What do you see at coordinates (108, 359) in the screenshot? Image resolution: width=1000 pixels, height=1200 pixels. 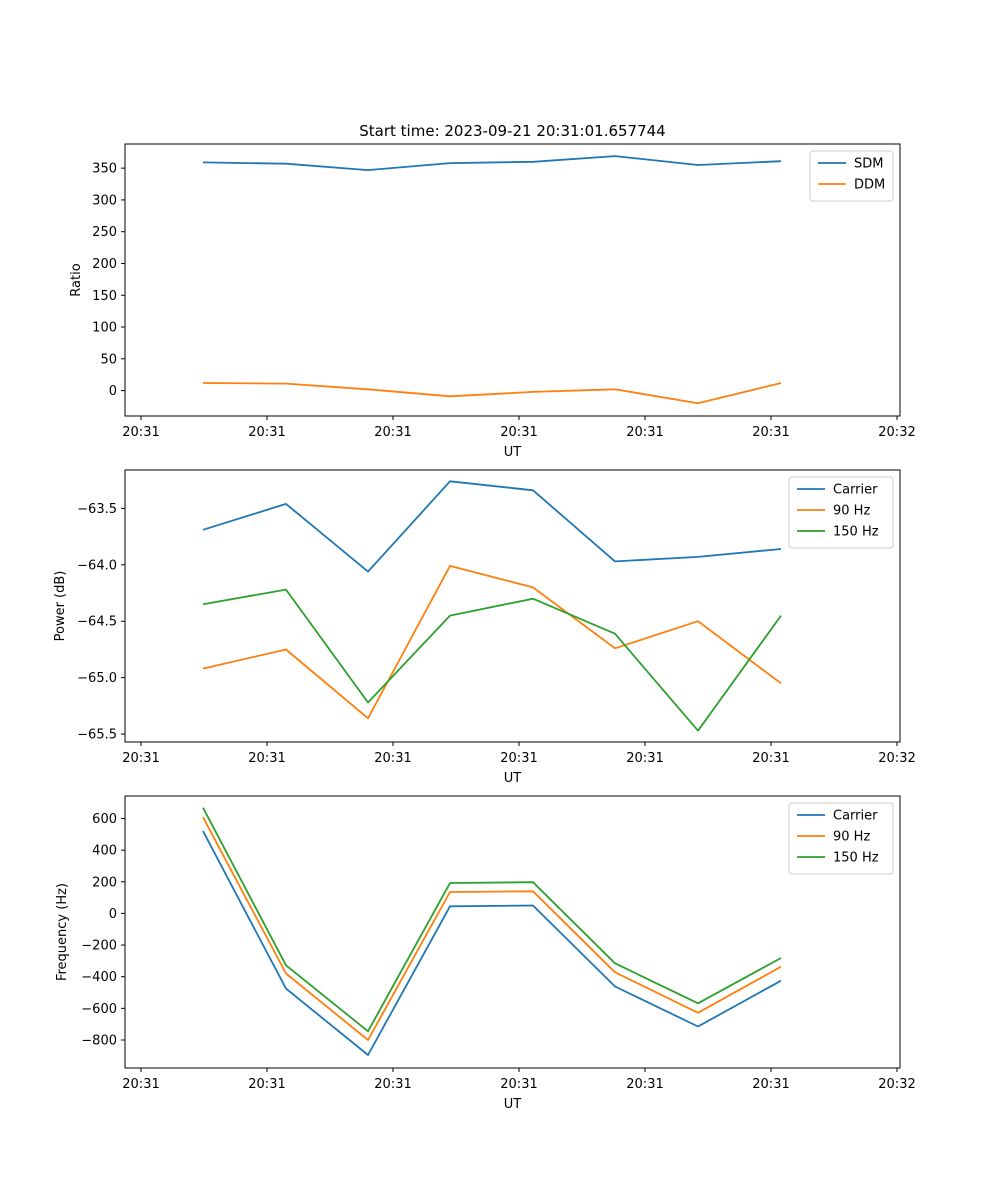 I see `y-tick-label: 50` at bounding box center [108, 359].